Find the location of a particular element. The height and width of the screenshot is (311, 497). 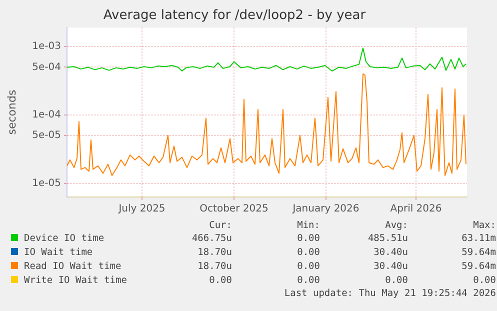

y-tick-label: 1e-05 is located at coordinates (46, 183).